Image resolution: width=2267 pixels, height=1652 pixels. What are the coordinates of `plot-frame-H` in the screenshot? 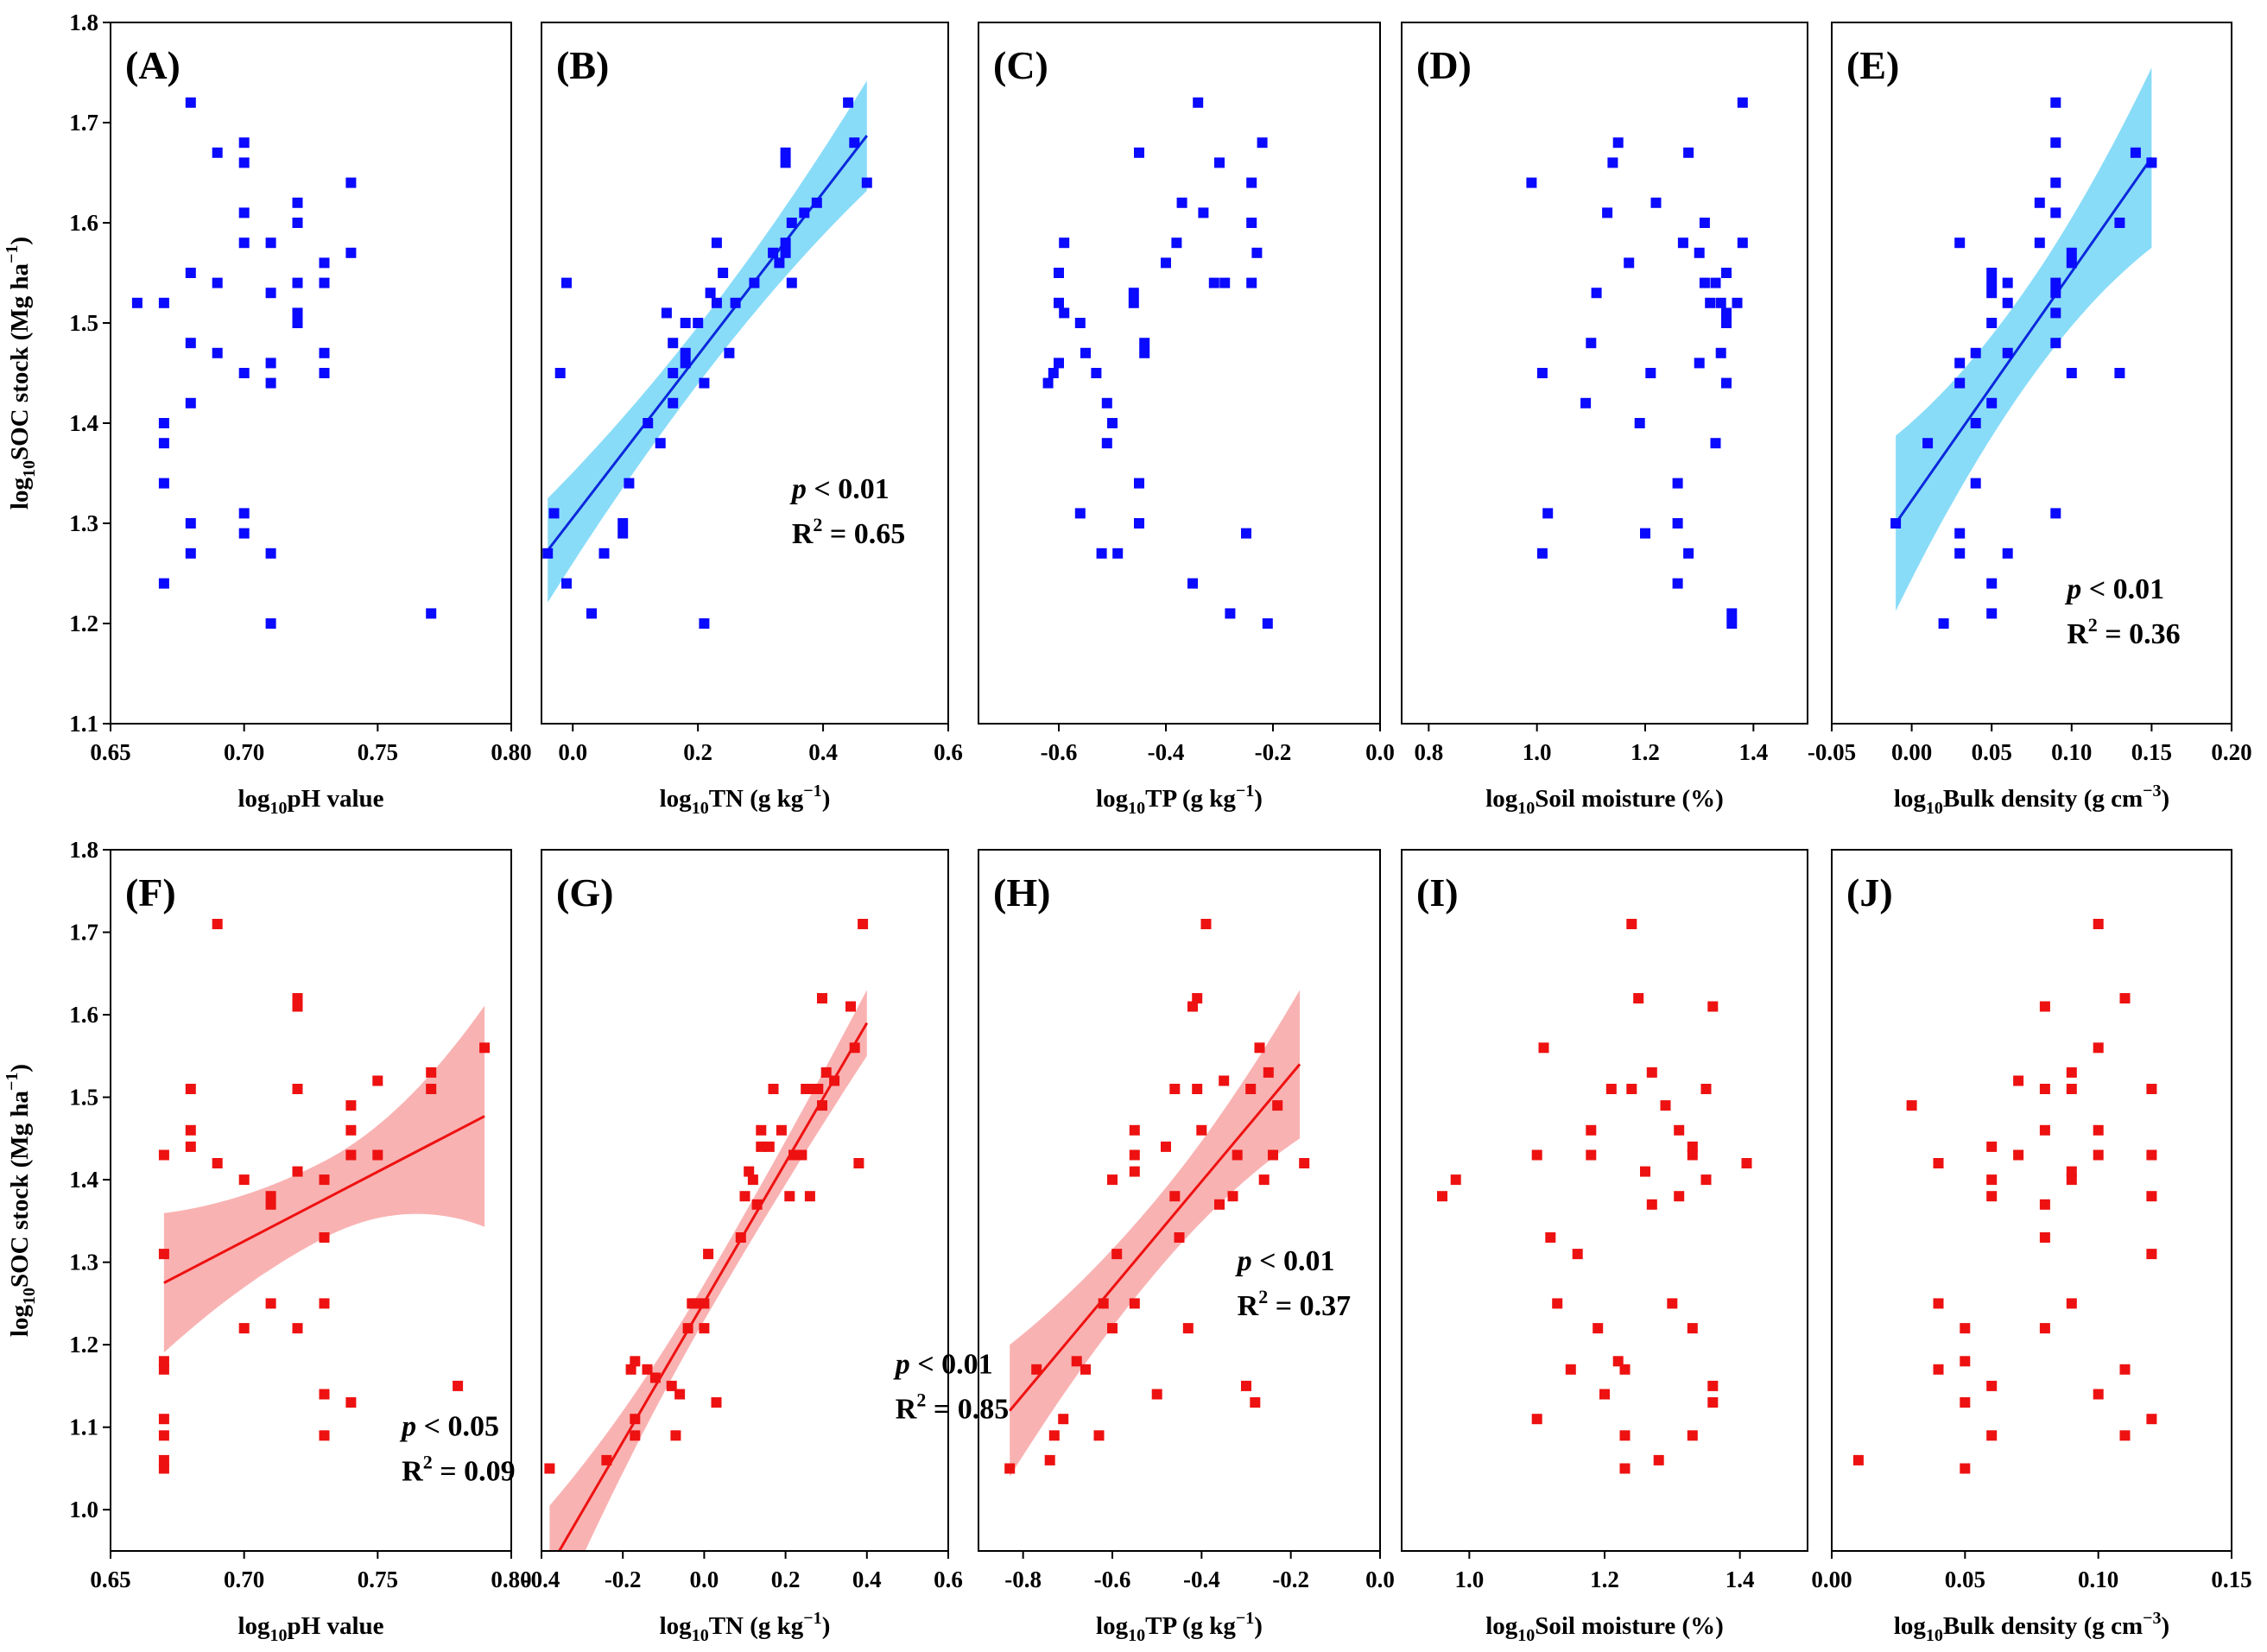 It's located at (1179, 1200).